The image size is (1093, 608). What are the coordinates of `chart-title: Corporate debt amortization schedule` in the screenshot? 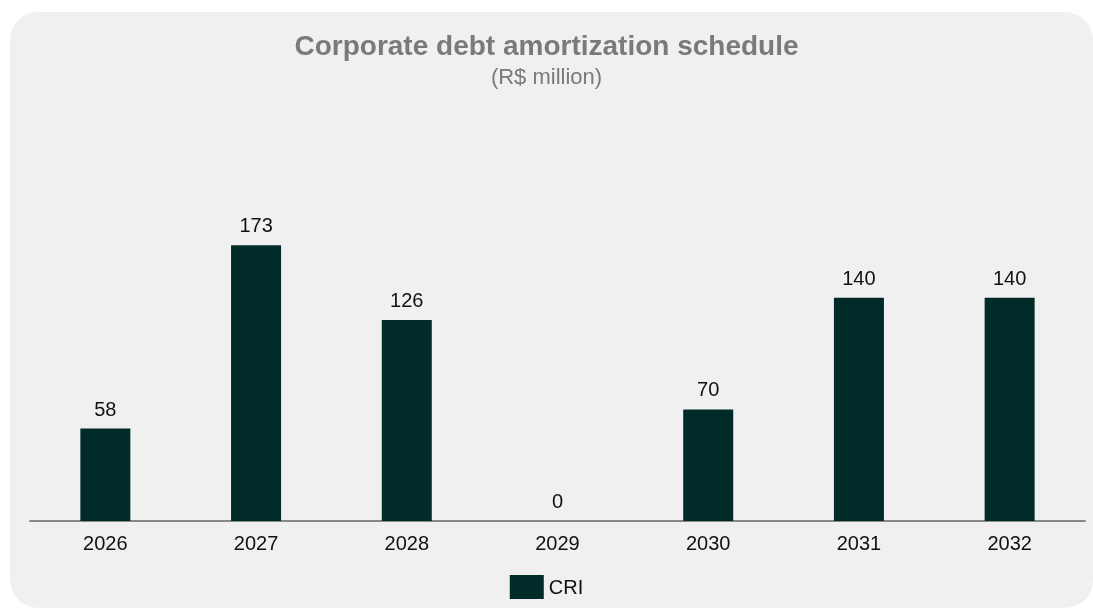 It's located at (546, 45).